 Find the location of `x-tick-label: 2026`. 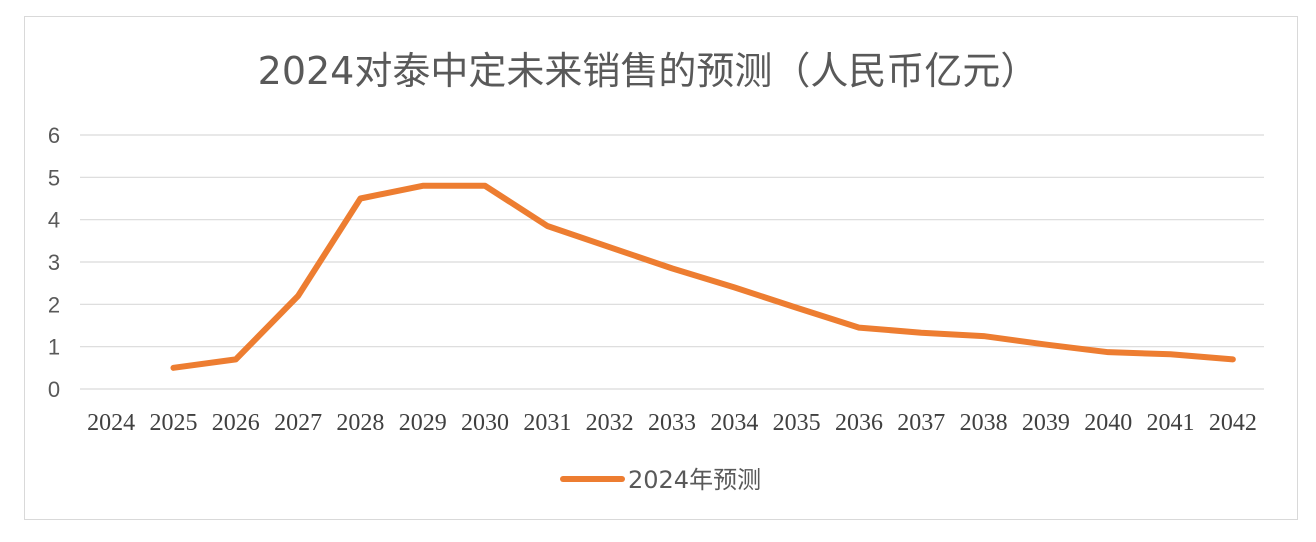

x-tick-label: 2026 is located at coordinates (236, 423).